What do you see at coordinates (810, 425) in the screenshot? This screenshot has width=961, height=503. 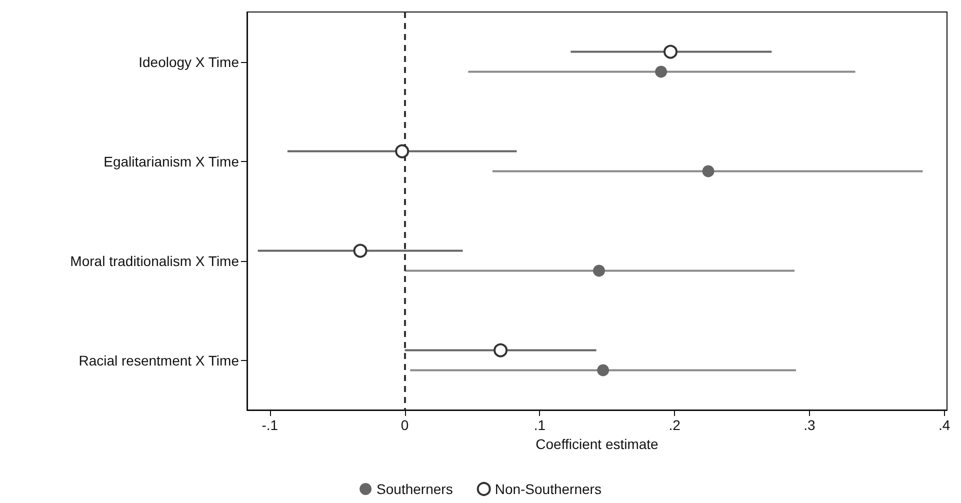 I see `x-tick-label: .3` at bounding box center [810, 425].